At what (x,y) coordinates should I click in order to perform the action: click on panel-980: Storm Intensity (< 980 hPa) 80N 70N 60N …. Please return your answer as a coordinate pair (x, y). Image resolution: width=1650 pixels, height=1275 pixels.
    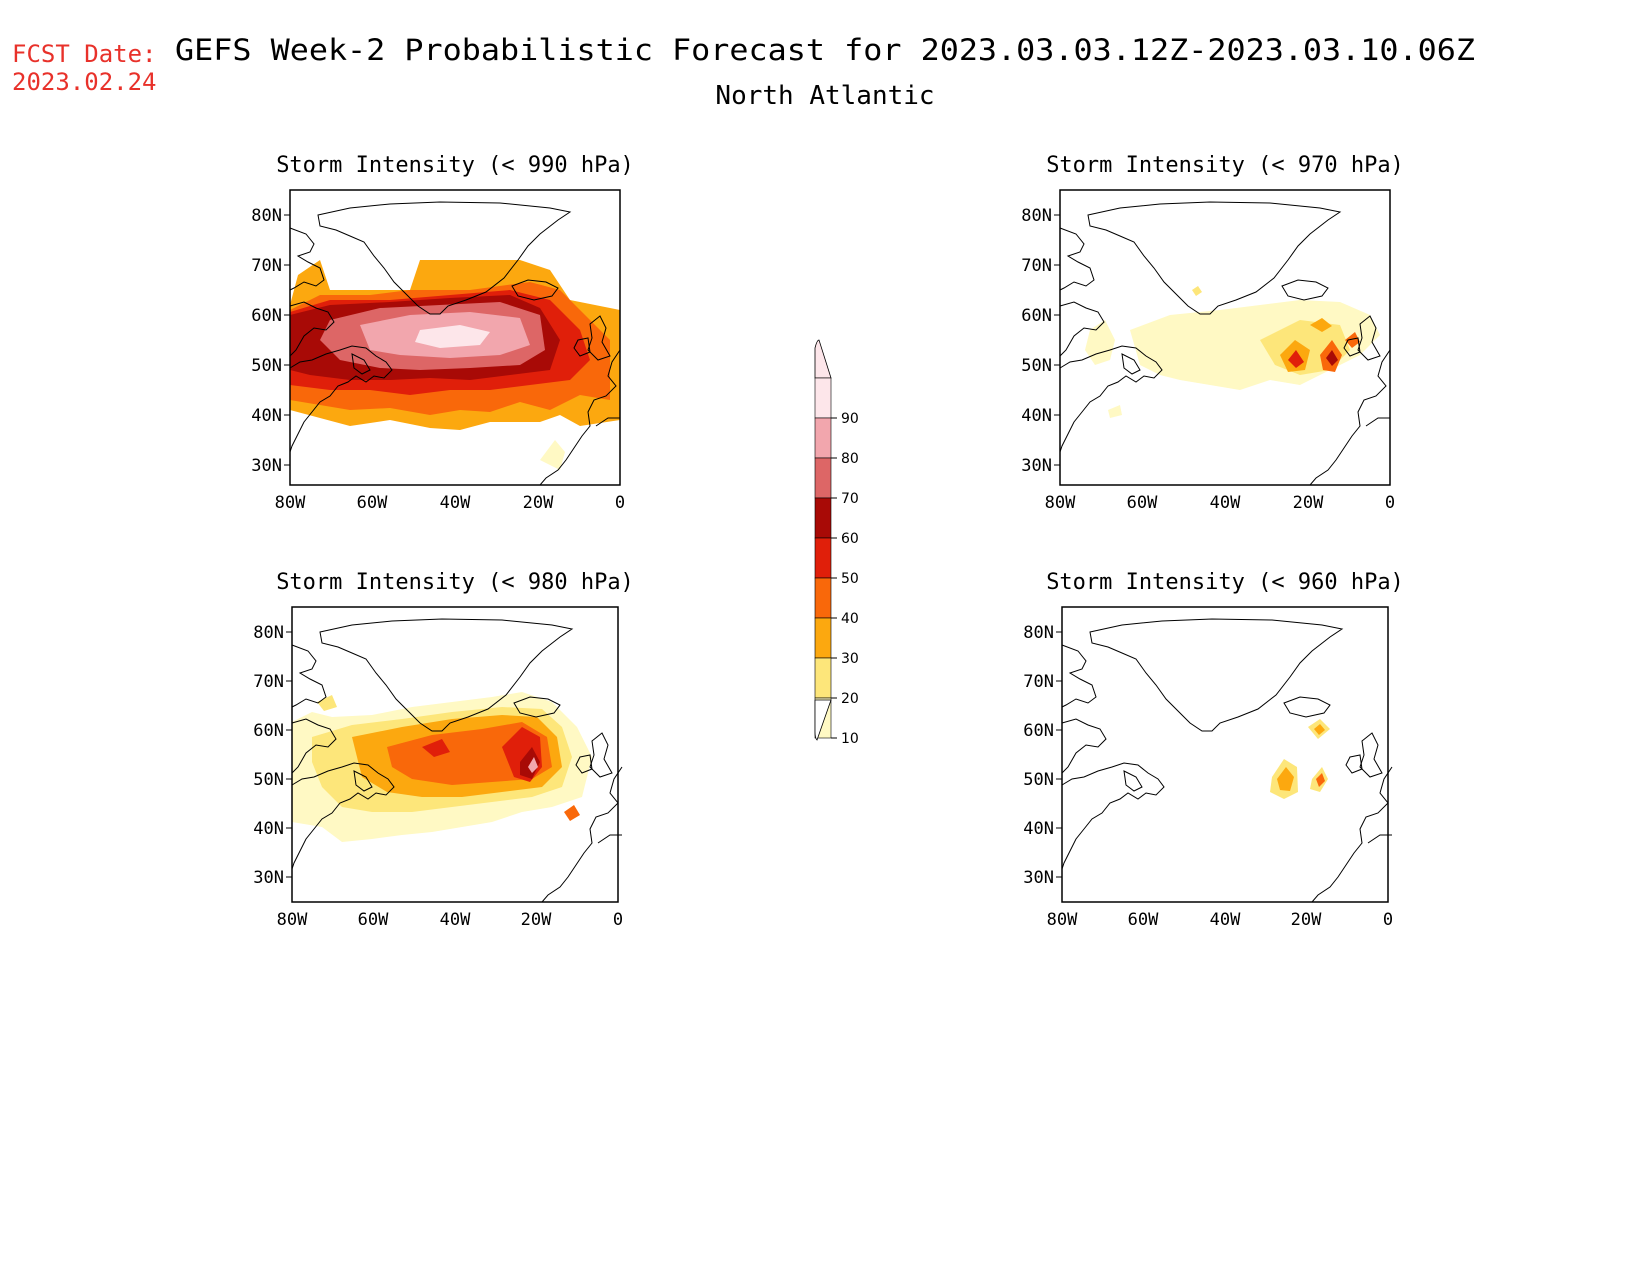
    Looking at the image, I should click on (443, 750).